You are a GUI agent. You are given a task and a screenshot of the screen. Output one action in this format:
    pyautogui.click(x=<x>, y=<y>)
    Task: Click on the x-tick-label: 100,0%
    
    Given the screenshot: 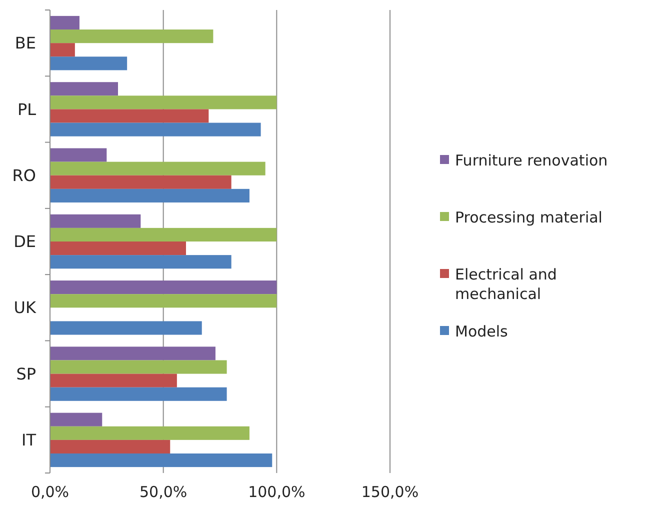 What is the action you would take?
    pyautogui.click(x=277, y=492)
    